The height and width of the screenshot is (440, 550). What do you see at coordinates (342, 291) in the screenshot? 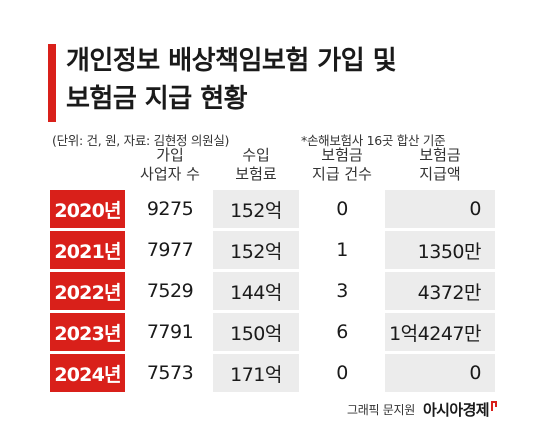
I see `claims-cell: 3` at bounding box center [342, 291].